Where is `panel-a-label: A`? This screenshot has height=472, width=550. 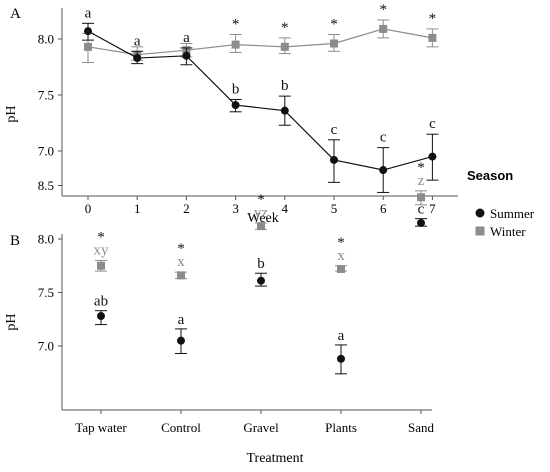
panel-a-label: A is located at coordinates (15, 14).